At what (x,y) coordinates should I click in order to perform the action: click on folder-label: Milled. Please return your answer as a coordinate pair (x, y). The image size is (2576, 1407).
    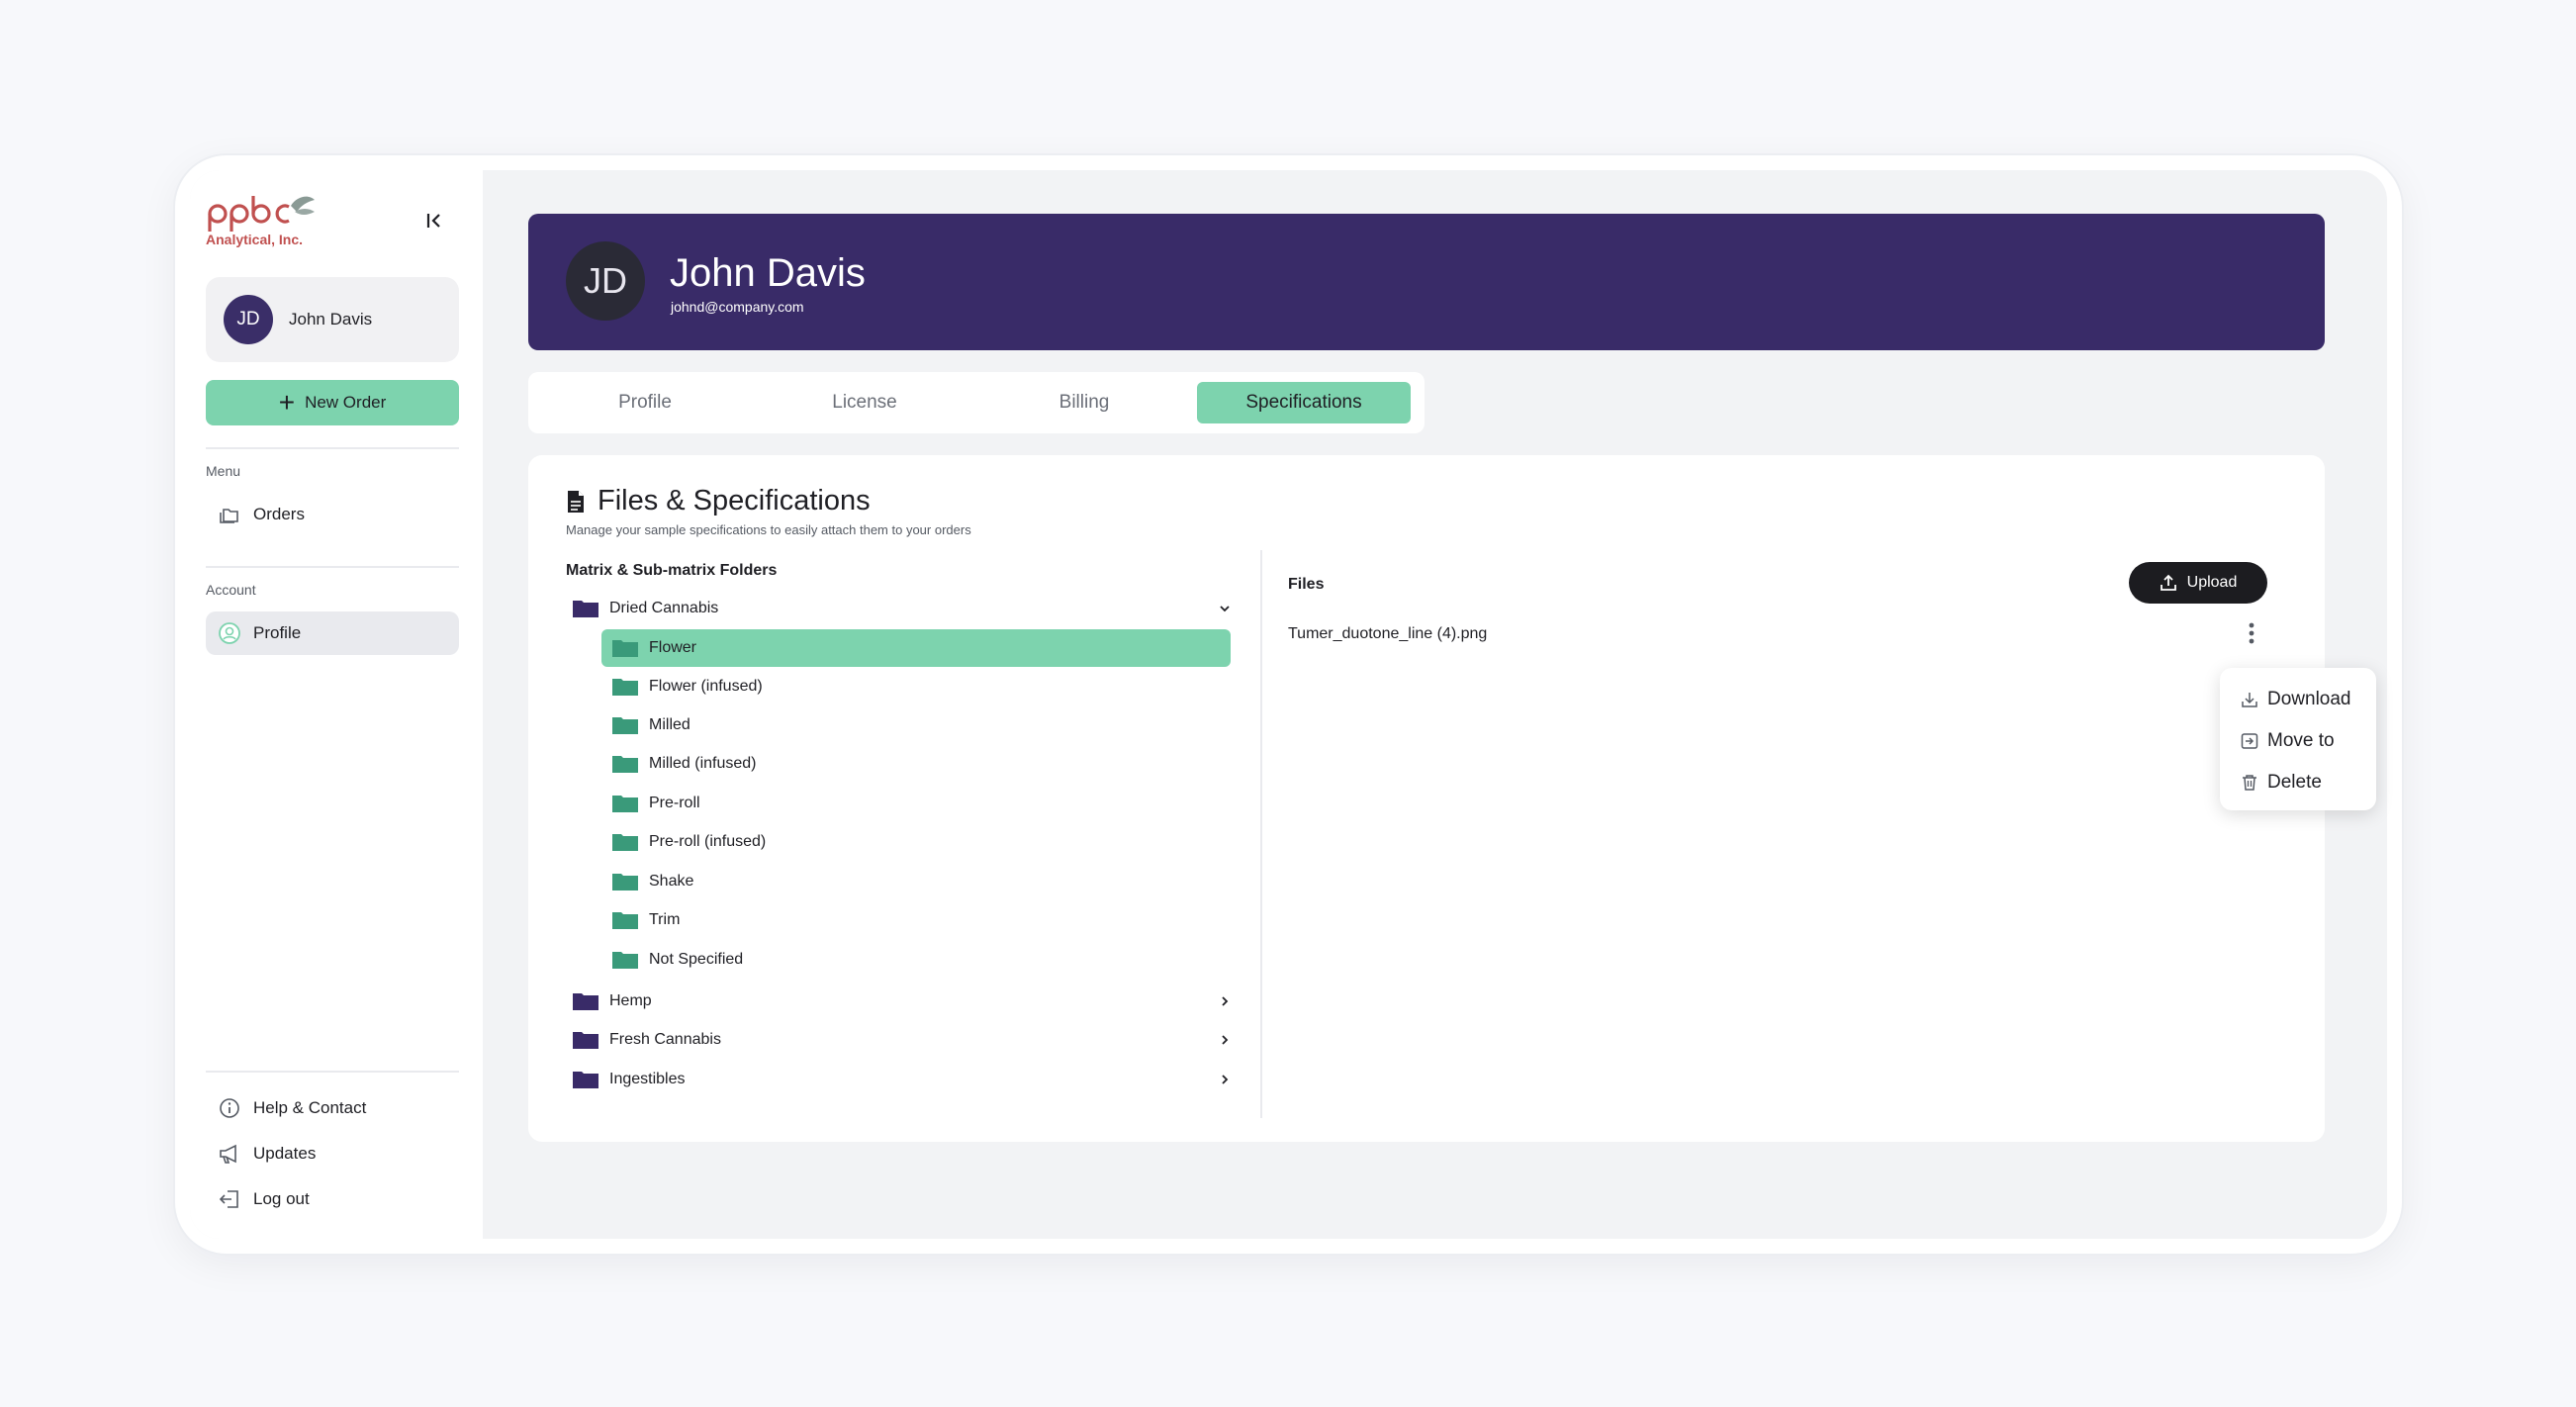
    Looking at the image, I should click on (669, 724).